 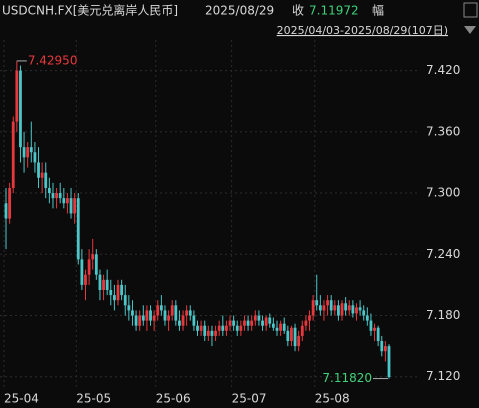 I want to click on close-label: 收, so click(x=298, y=11).